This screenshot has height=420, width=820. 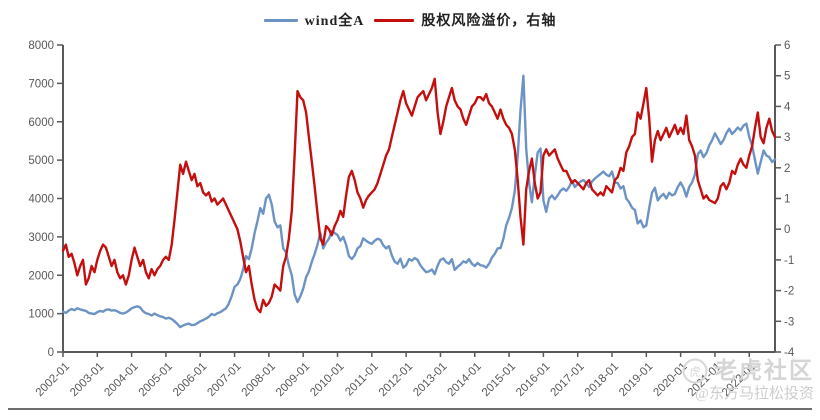 What do you see at coordinates (430, 380) in the screenshot?
I see `x-tick-label: 2013-01` at bounding box center [430, 380].